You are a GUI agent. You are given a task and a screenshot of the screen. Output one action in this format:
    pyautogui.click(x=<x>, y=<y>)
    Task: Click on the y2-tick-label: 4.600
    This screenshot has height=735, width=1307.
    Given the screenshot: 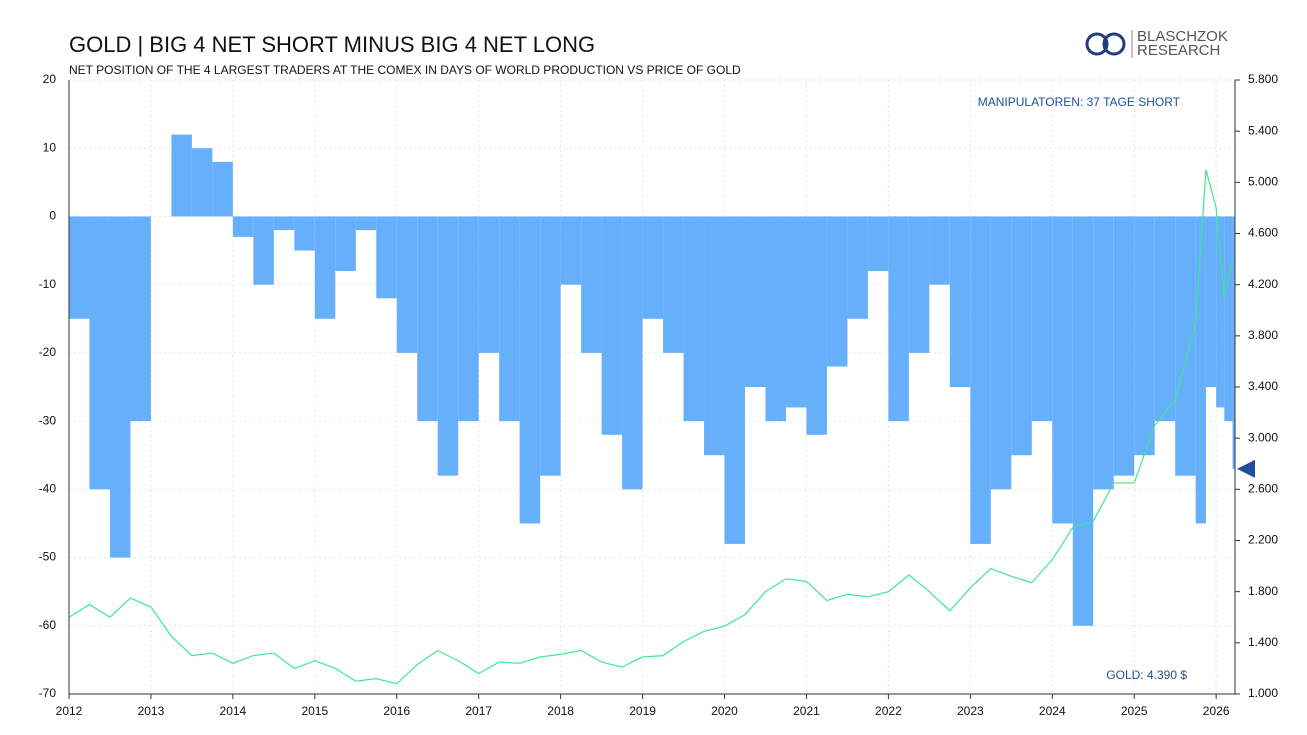 What is the action you would take?
    pyautogui.click(x=1263, y=233)
    